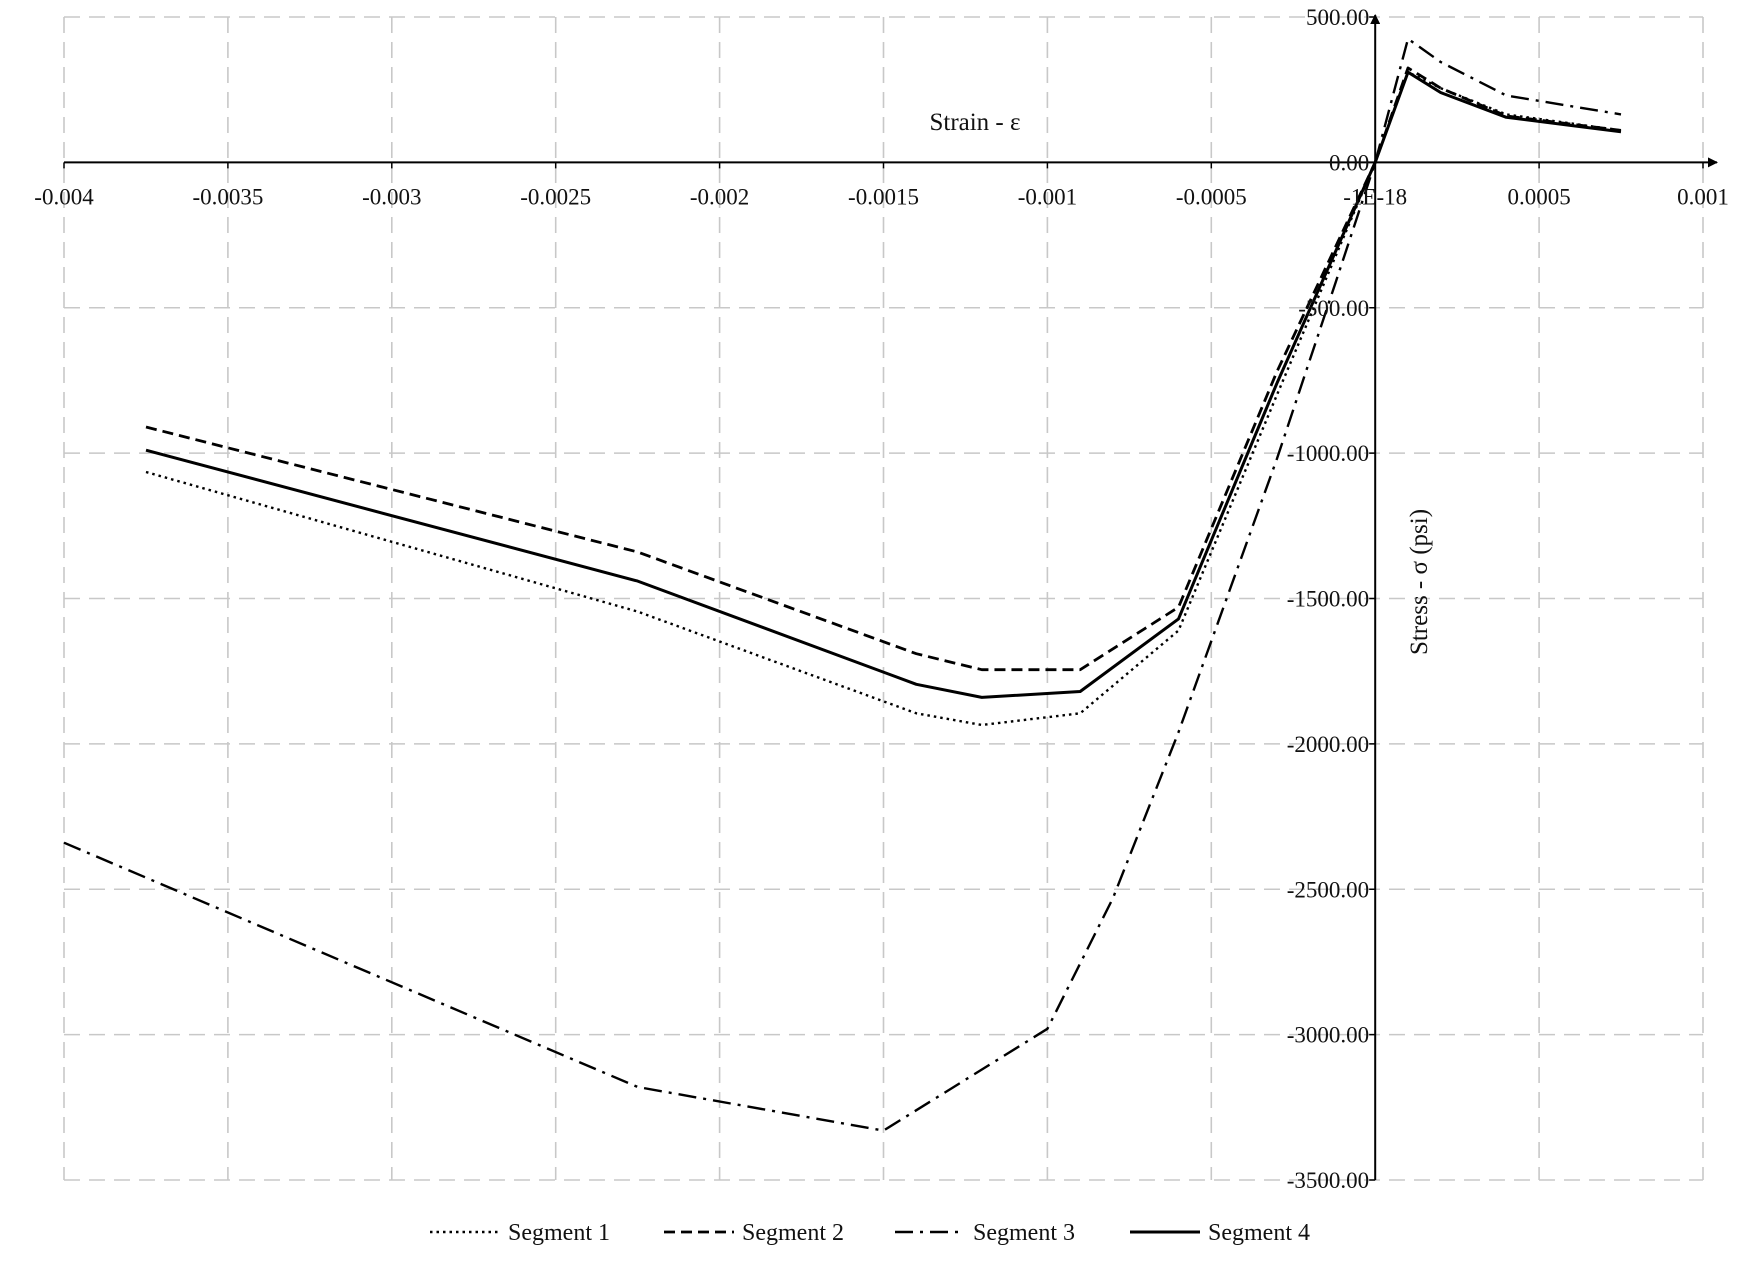 This screenshot has height=1279, width=1750. I want to click on x-tick-label: -0.0035, so click(227, 196).